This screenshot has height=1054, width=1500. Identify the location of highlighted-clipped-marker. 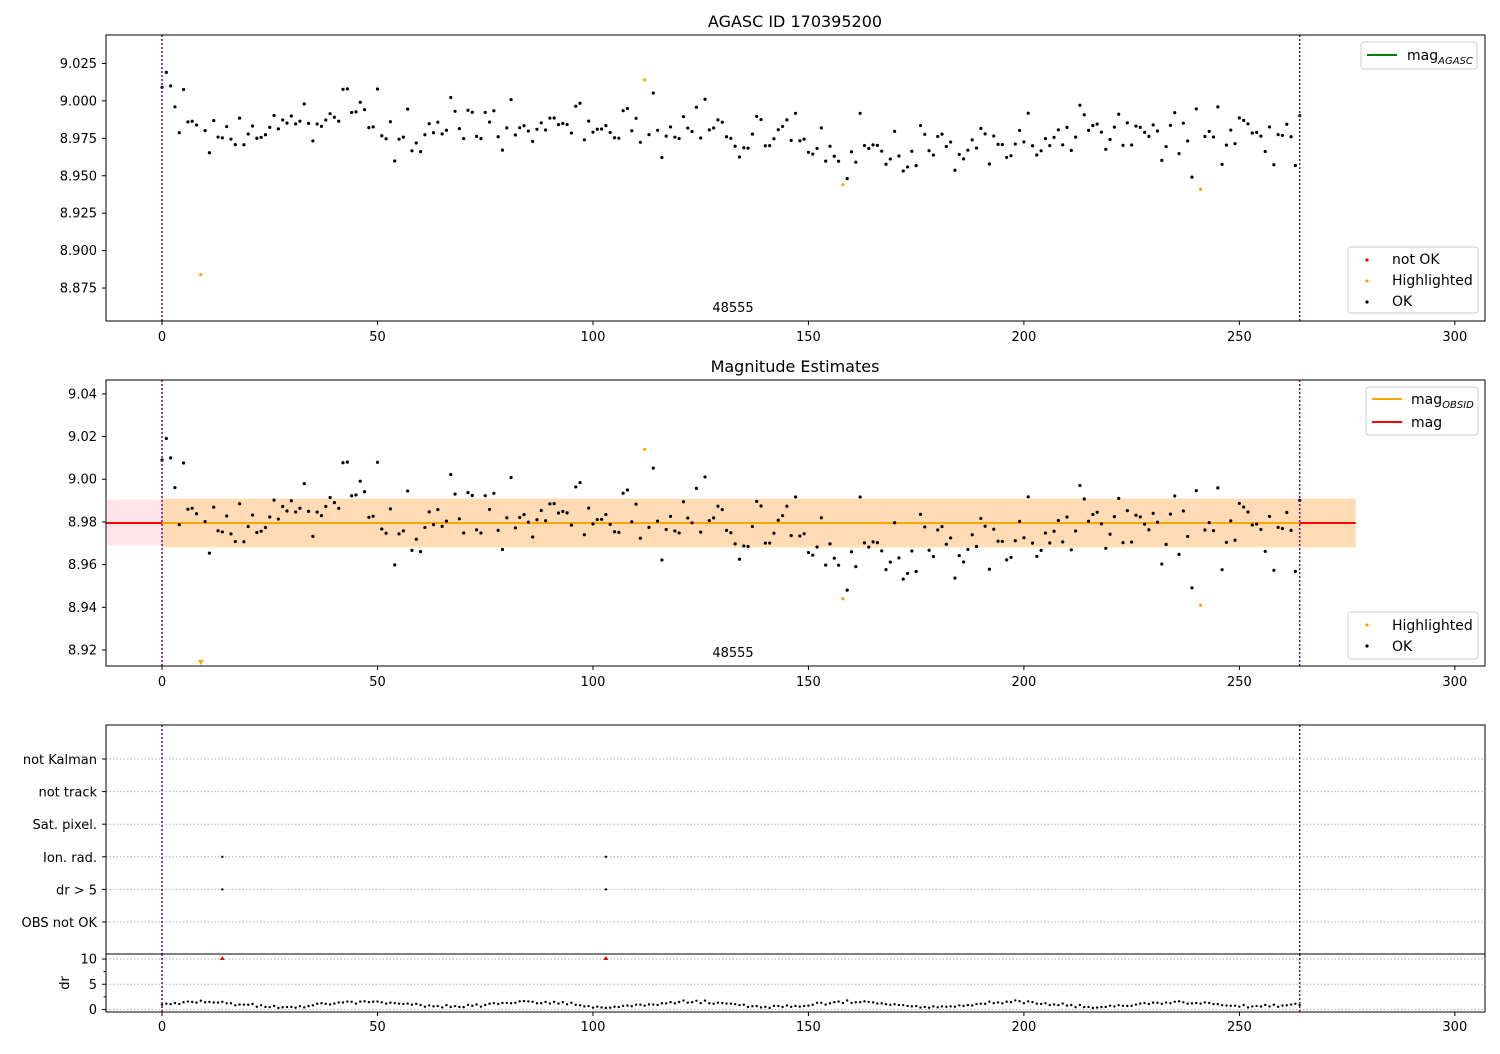
(200, 662).